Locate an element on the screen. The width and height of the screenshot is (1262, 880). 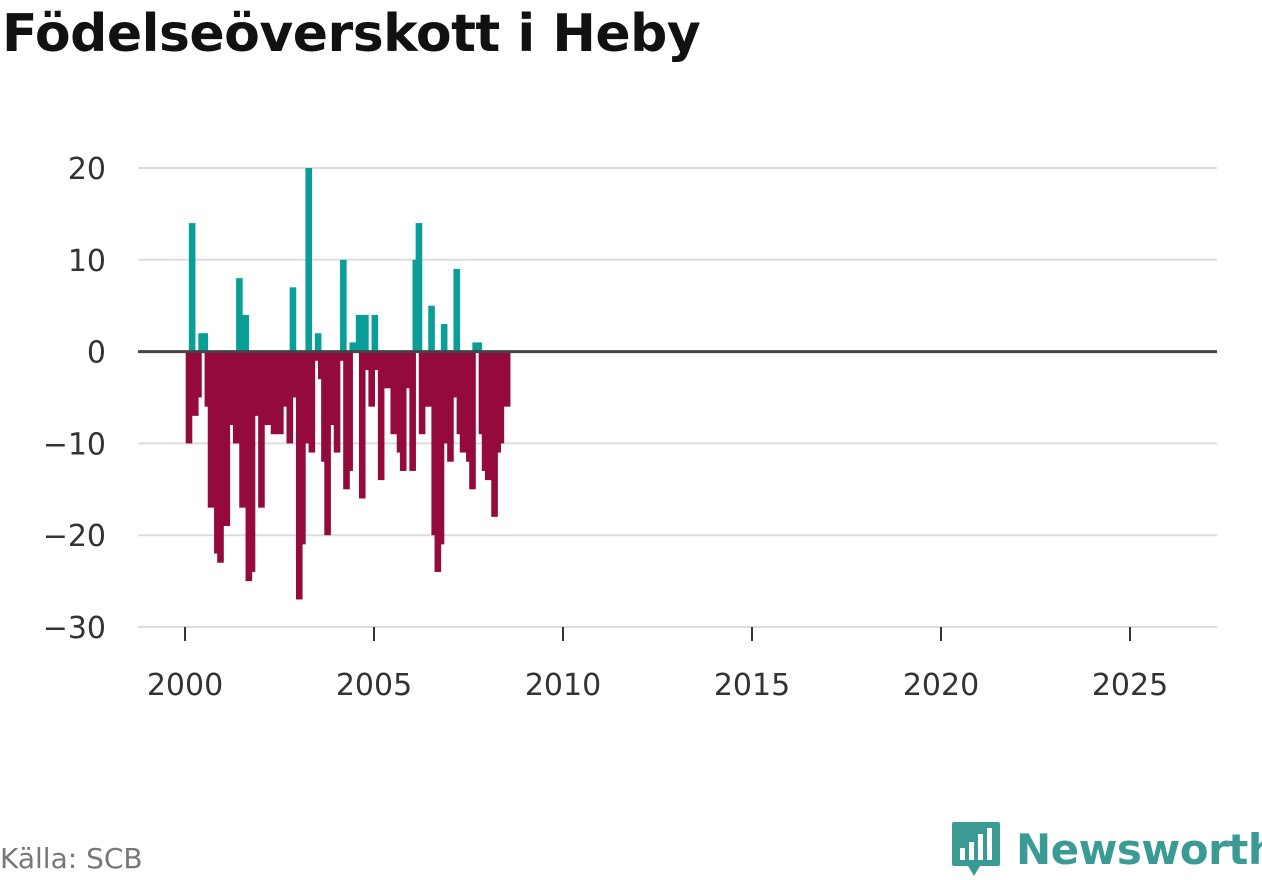
x-tick-label: 2005 is located at coordinates (374, 685).